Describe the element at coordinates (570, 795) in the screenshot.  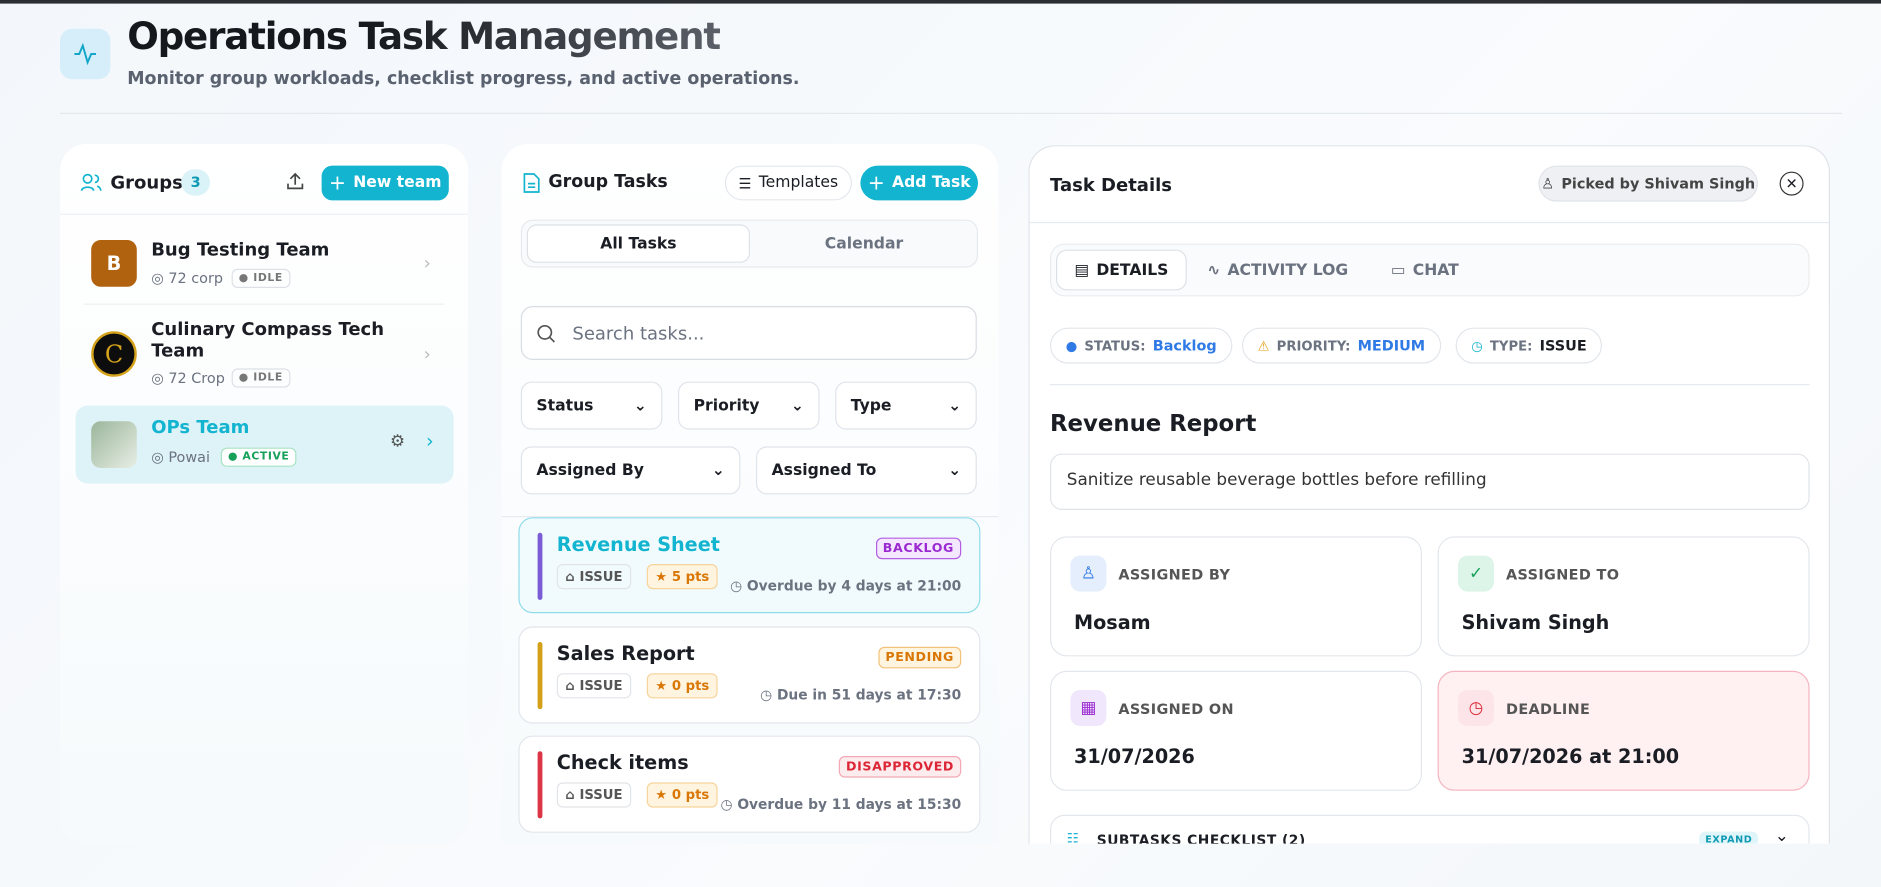
I see `tag-icon: ⌂` at that location.